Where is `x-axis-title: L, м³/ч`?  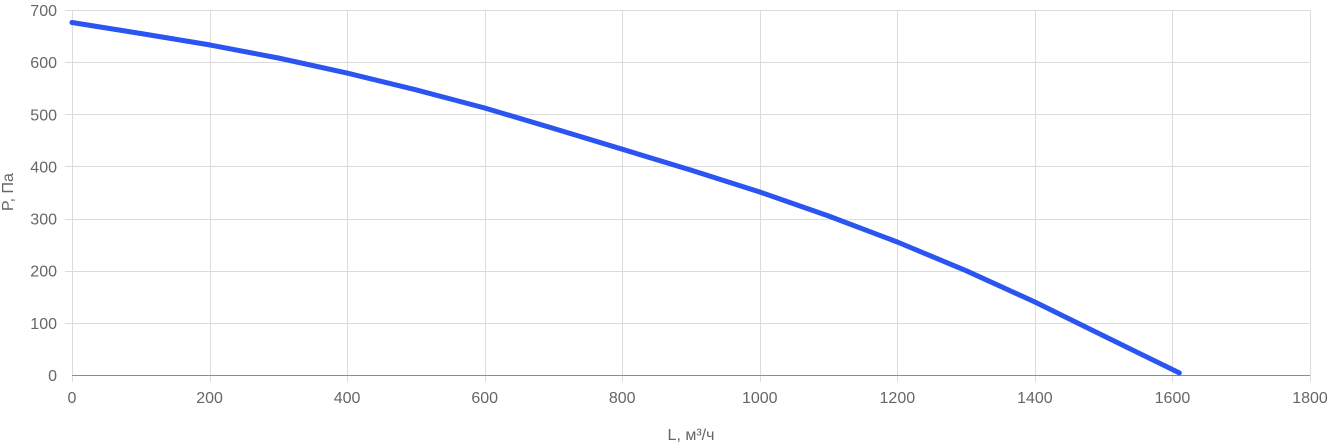
x-axis-title: L, м³/ч is located at coordinates (691, 435).